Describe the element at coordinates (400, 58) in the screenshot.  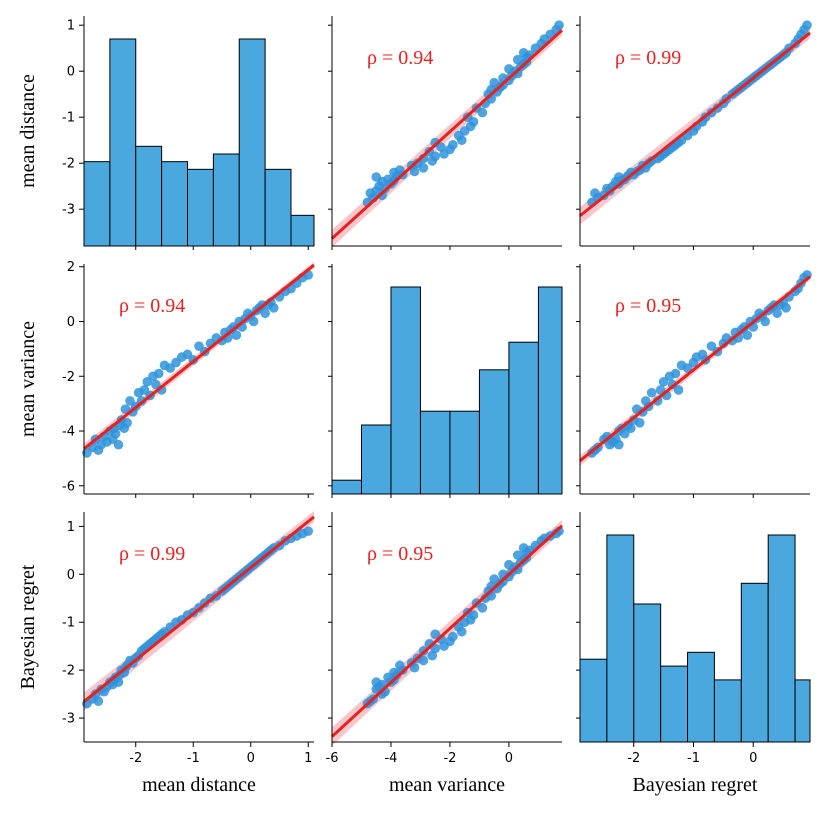
I see `correlation-label-mean-distance-vs-mean-variance: ρ = 0.94` at that location.